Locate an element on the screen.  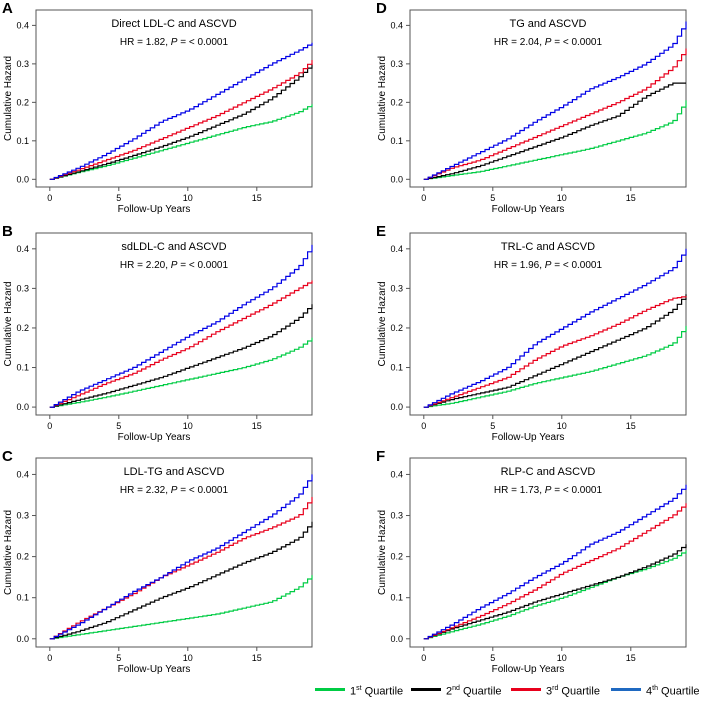
panel-title: sdLDL-C and ASCVD is located at coordinates (173, 247).